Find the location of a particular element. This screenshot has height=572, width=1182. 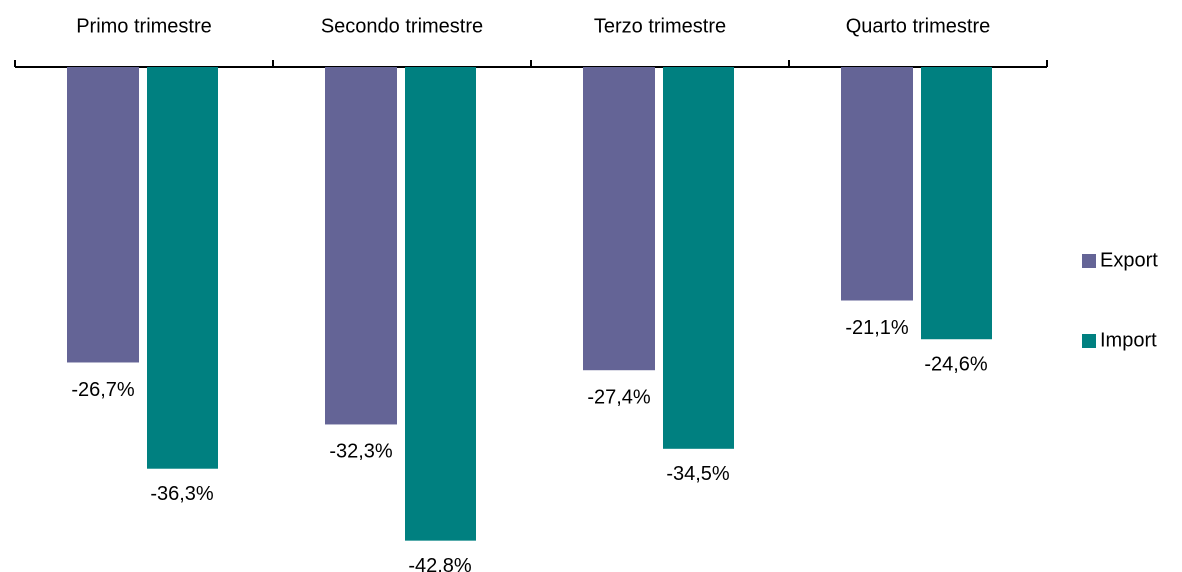

category-label: Quarto trimestre is located at coordinates (918, 26).